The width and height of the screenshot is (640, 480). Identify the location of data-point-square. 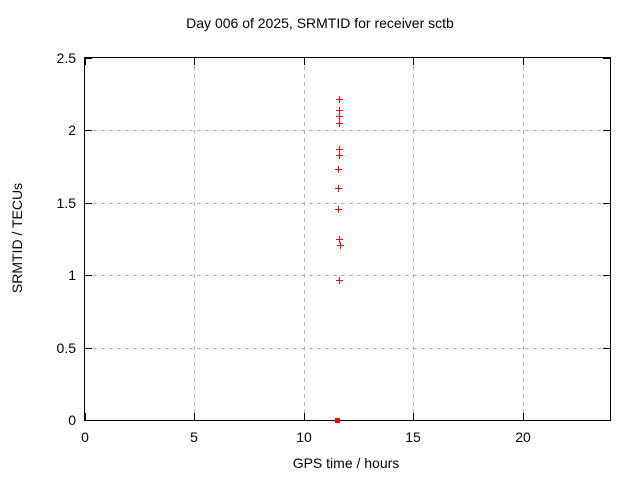
(337, 420).